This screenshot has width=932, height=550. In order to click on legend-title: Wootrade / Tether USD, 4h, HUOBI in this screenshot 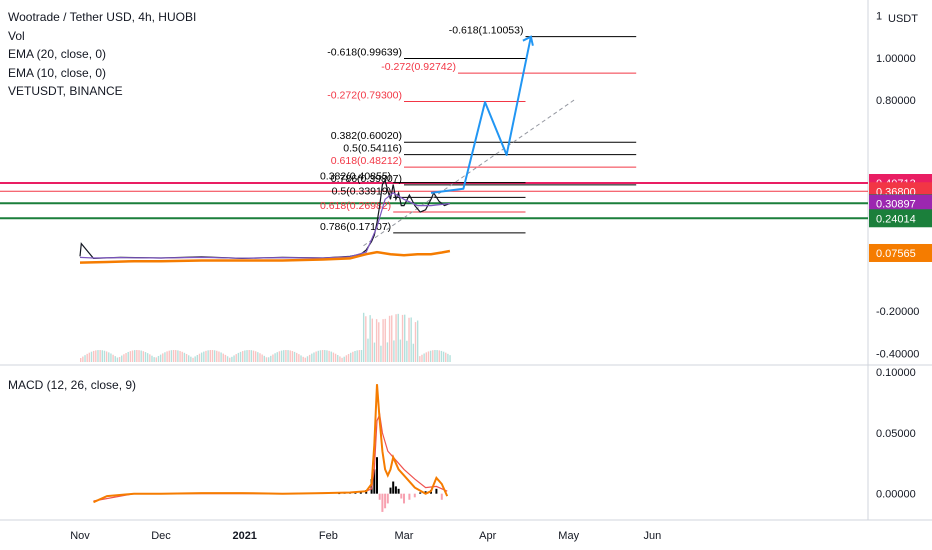, I will do `click(102, 17)`.